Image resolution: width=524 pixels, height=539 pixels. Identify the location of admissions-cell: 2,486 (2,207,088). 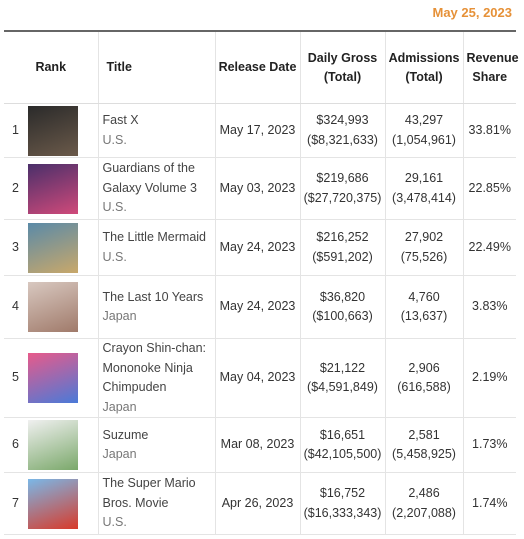
(423, 503).